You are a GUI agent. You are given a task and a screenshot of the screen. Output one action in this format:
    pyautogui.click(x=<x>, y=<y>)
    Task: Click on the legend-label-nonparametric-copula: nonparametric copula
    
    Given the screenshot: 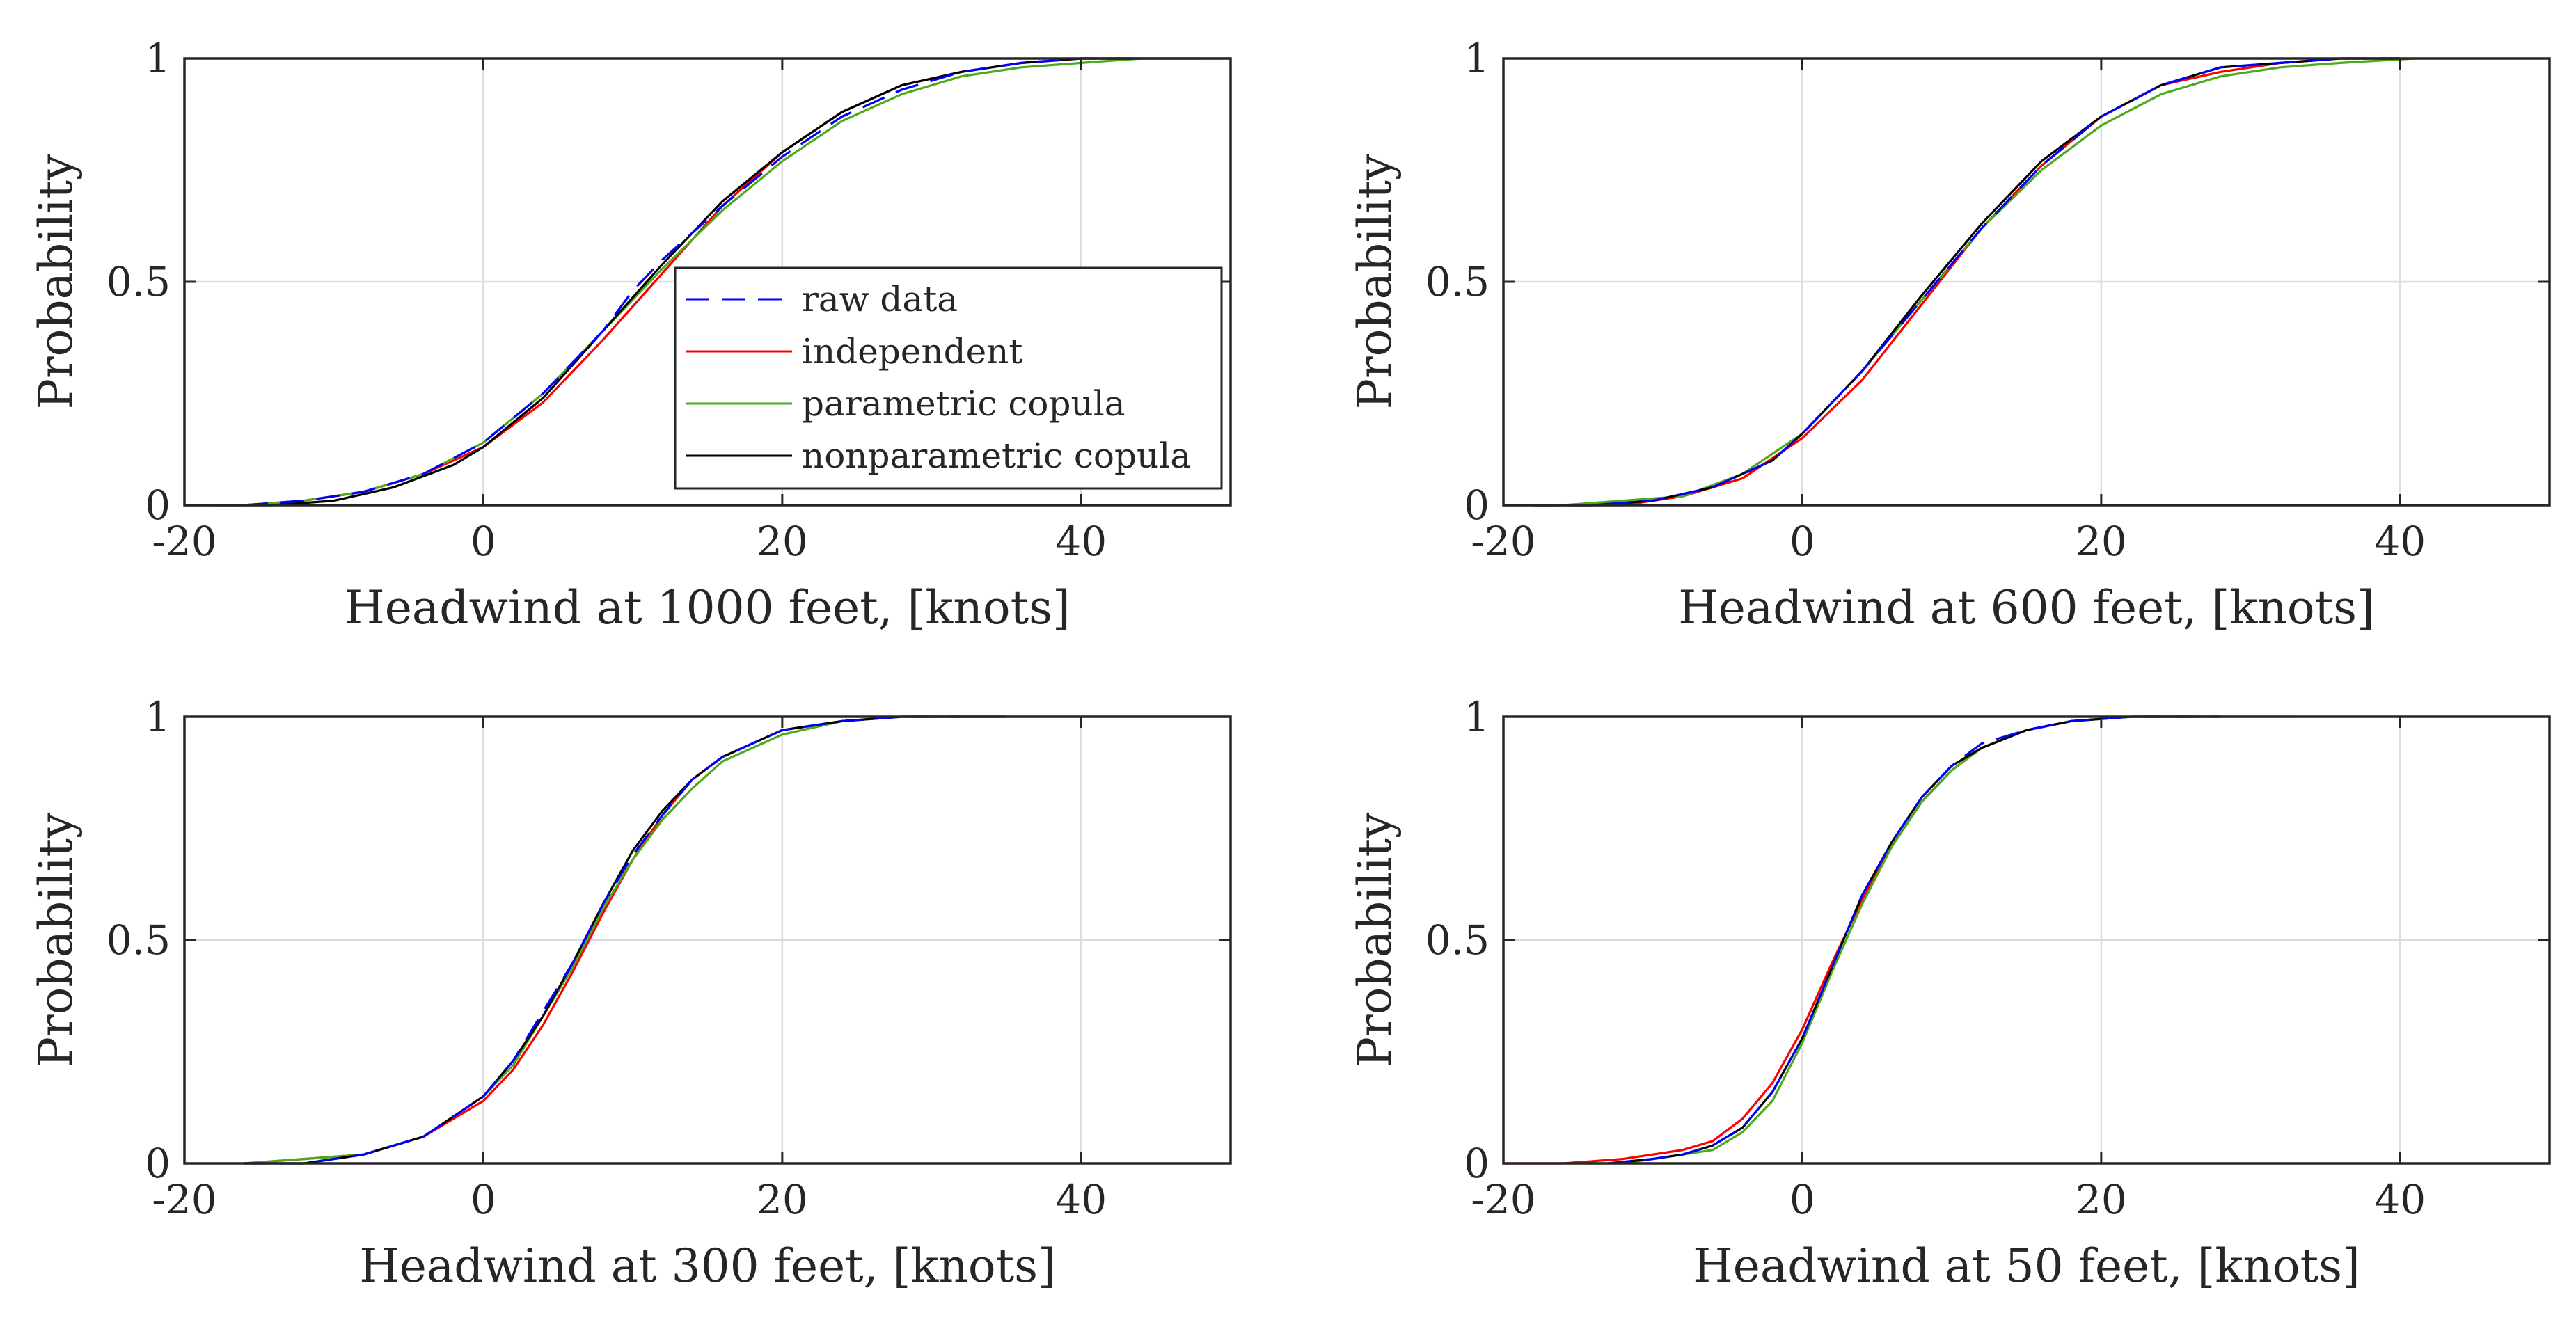 What is the action you would take?
    pyautogui.click(x=996, y=456)
    